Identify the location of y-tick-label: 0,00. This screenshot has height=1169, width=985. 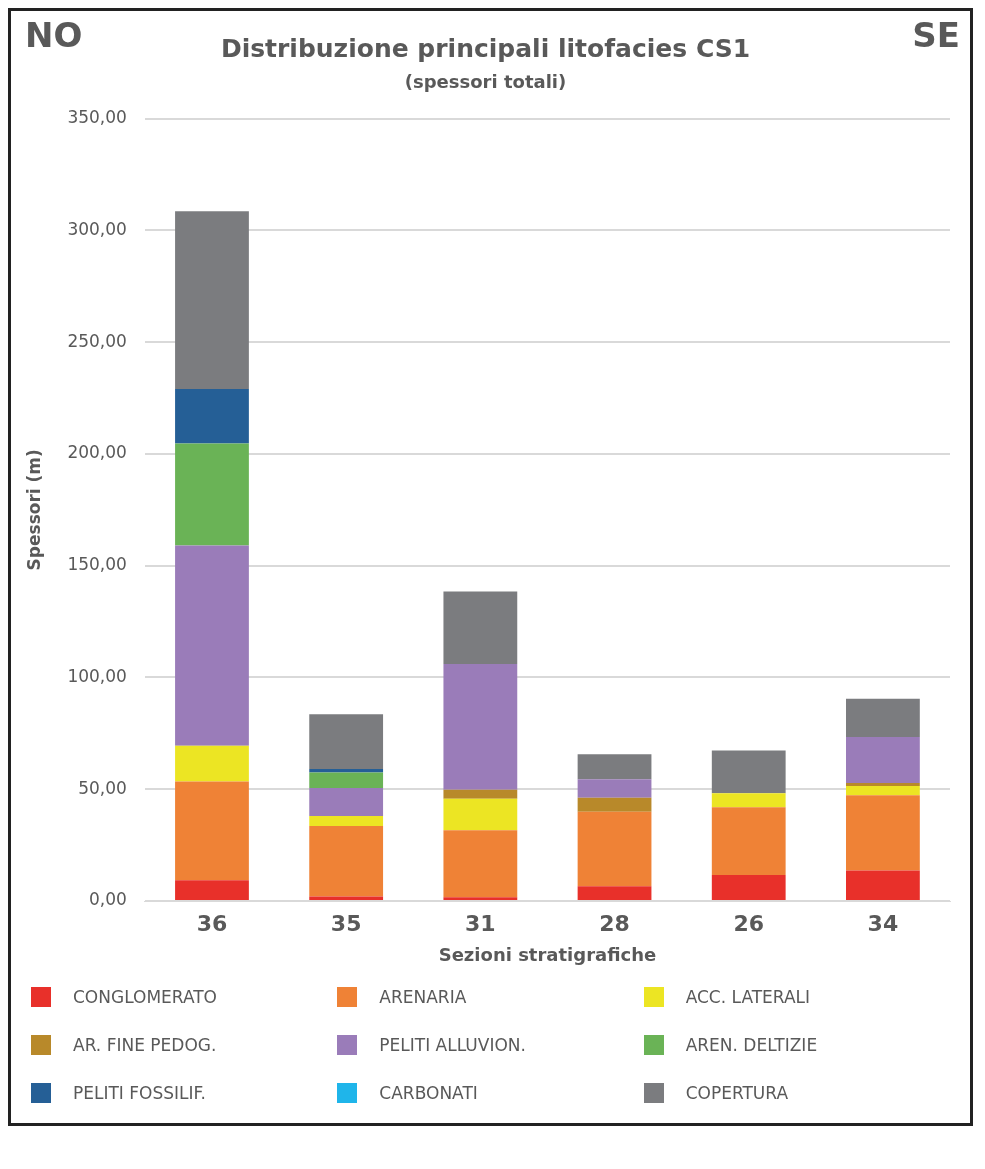
(108, 899).